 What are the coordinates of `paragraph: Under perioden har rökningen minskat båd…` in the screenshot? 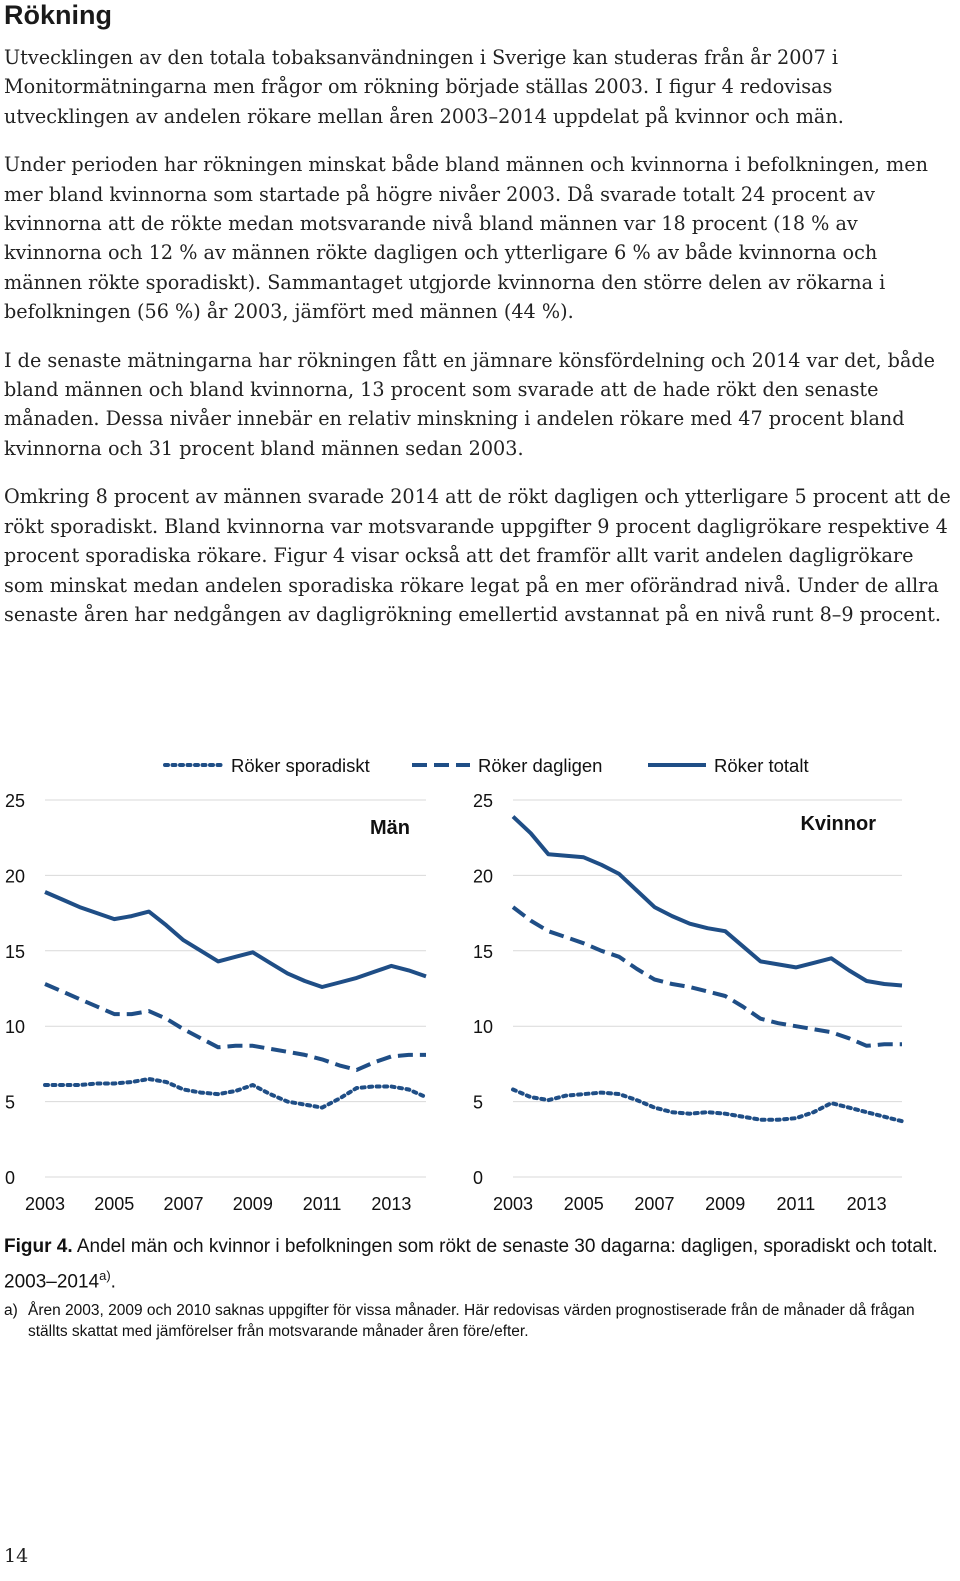 It's located at (466, 238).